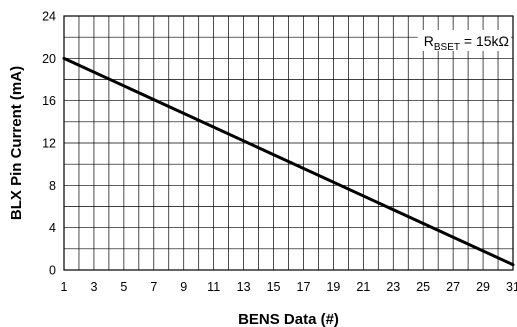  Describe the element at coordinates (483, 287) in the screenshot. I see `x-tick-label: 29` at that location.